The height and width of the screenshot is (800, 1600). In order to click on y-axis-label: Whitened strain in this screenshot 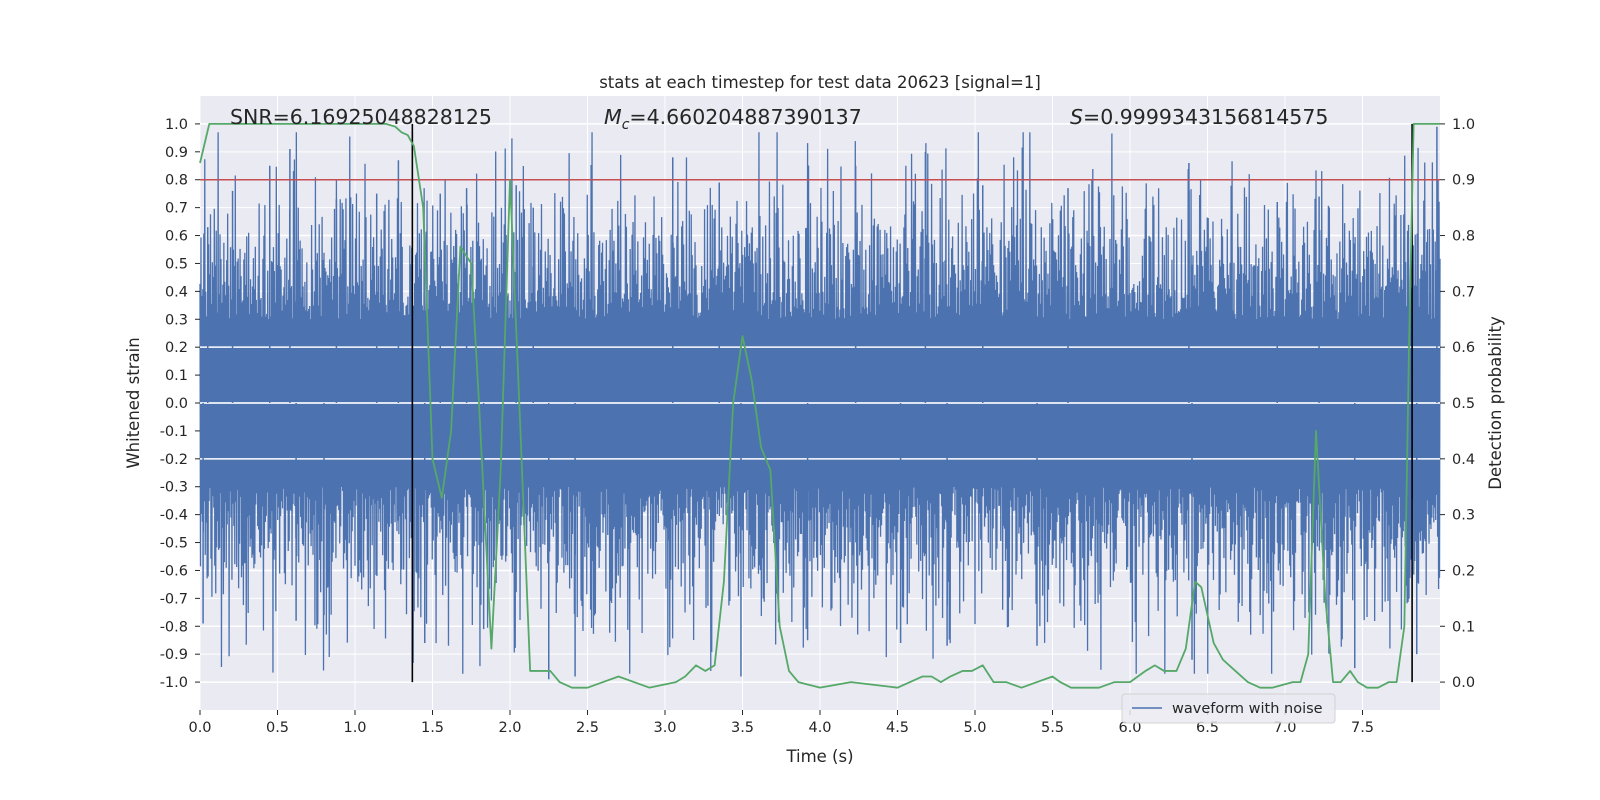, I will do `click(133, 402)`.